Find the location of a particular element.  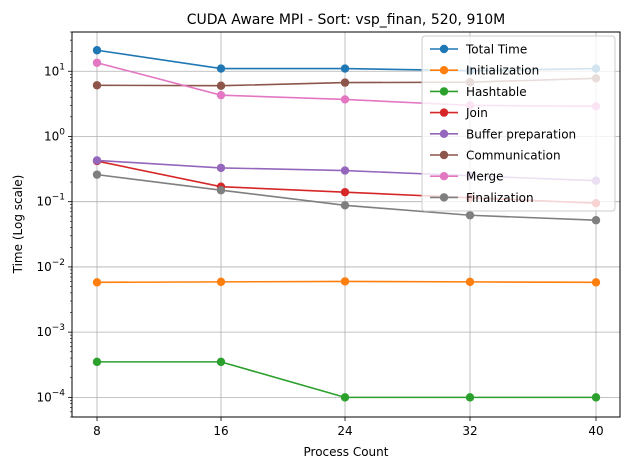

y-tick-label: 10⁻³ is located at coordinates (50, 331).